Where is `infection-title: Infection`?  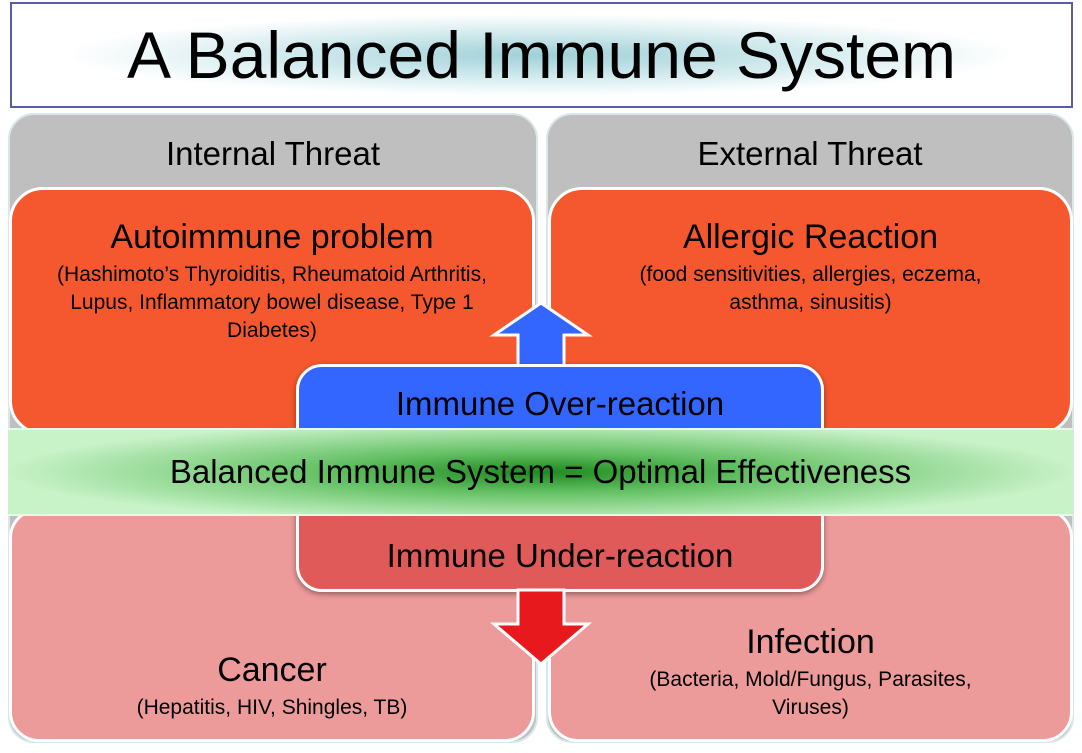
infection-title: Infection is located at coordinates (810, 642).